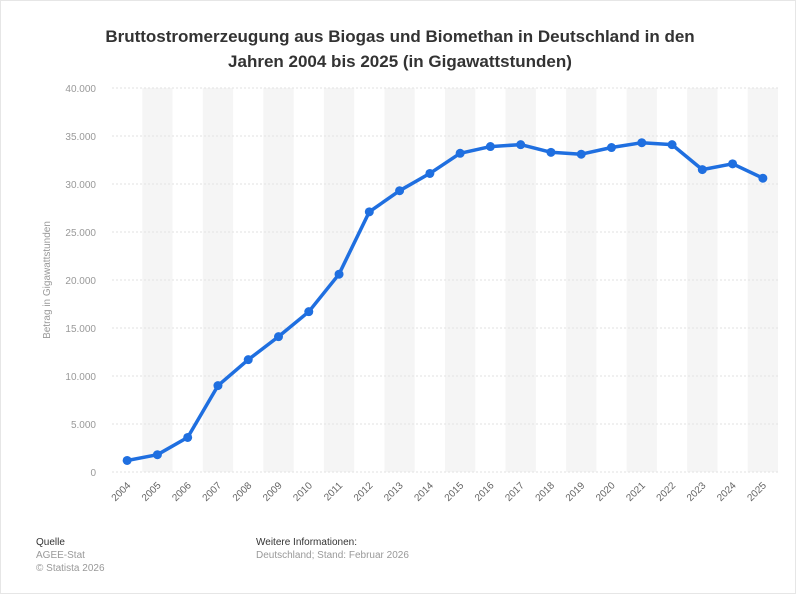 The height and width of the screenshot is (594, 796). Describe the element at coordinates (424, 492) in the screenshot. I see `x-tick-label: 2014` at that location.